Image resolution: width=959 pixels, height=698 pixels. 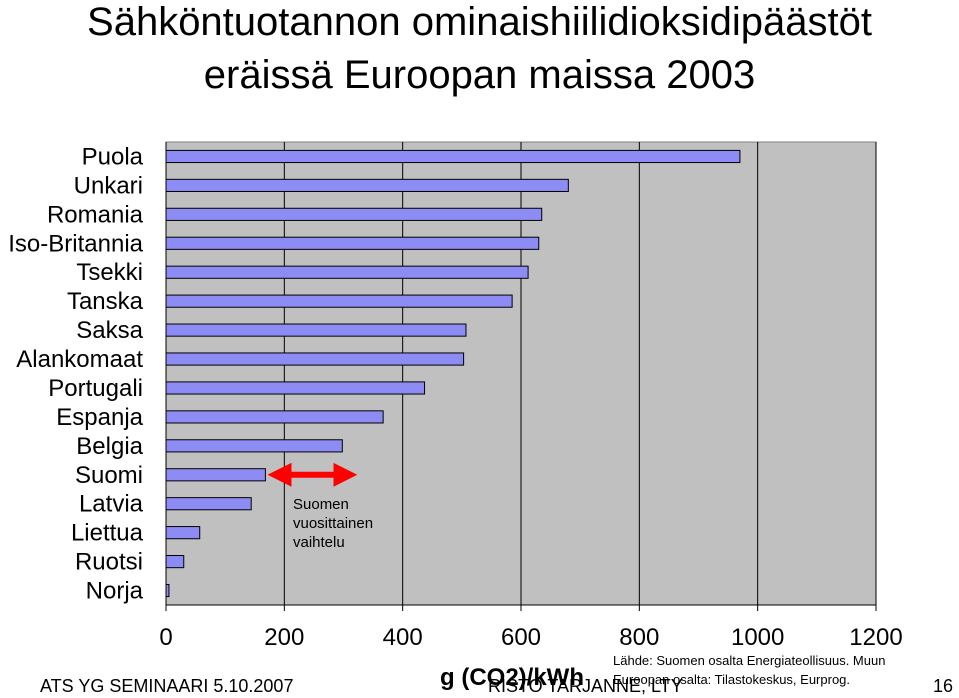 I want to click on bar-romania, so click(x=354, y=214).